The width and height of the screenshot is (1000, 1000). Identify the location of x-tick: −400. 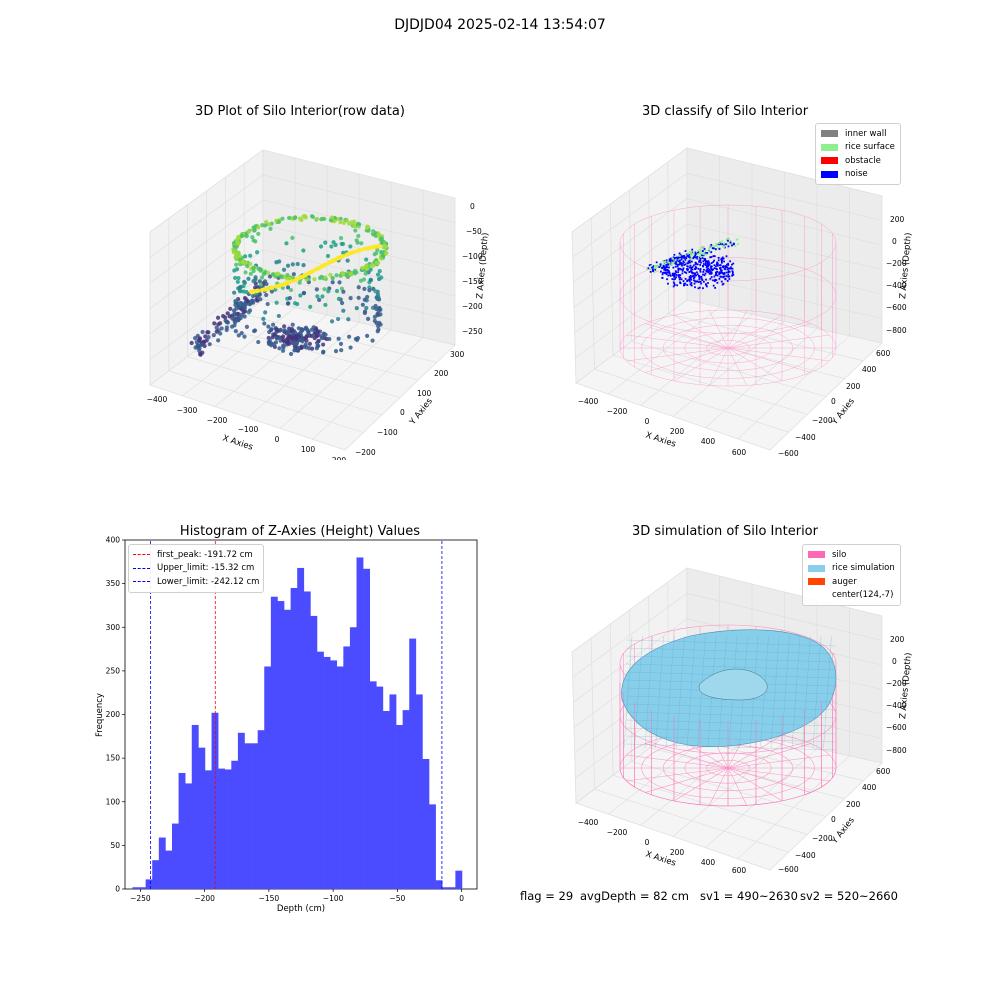
(588, 401).